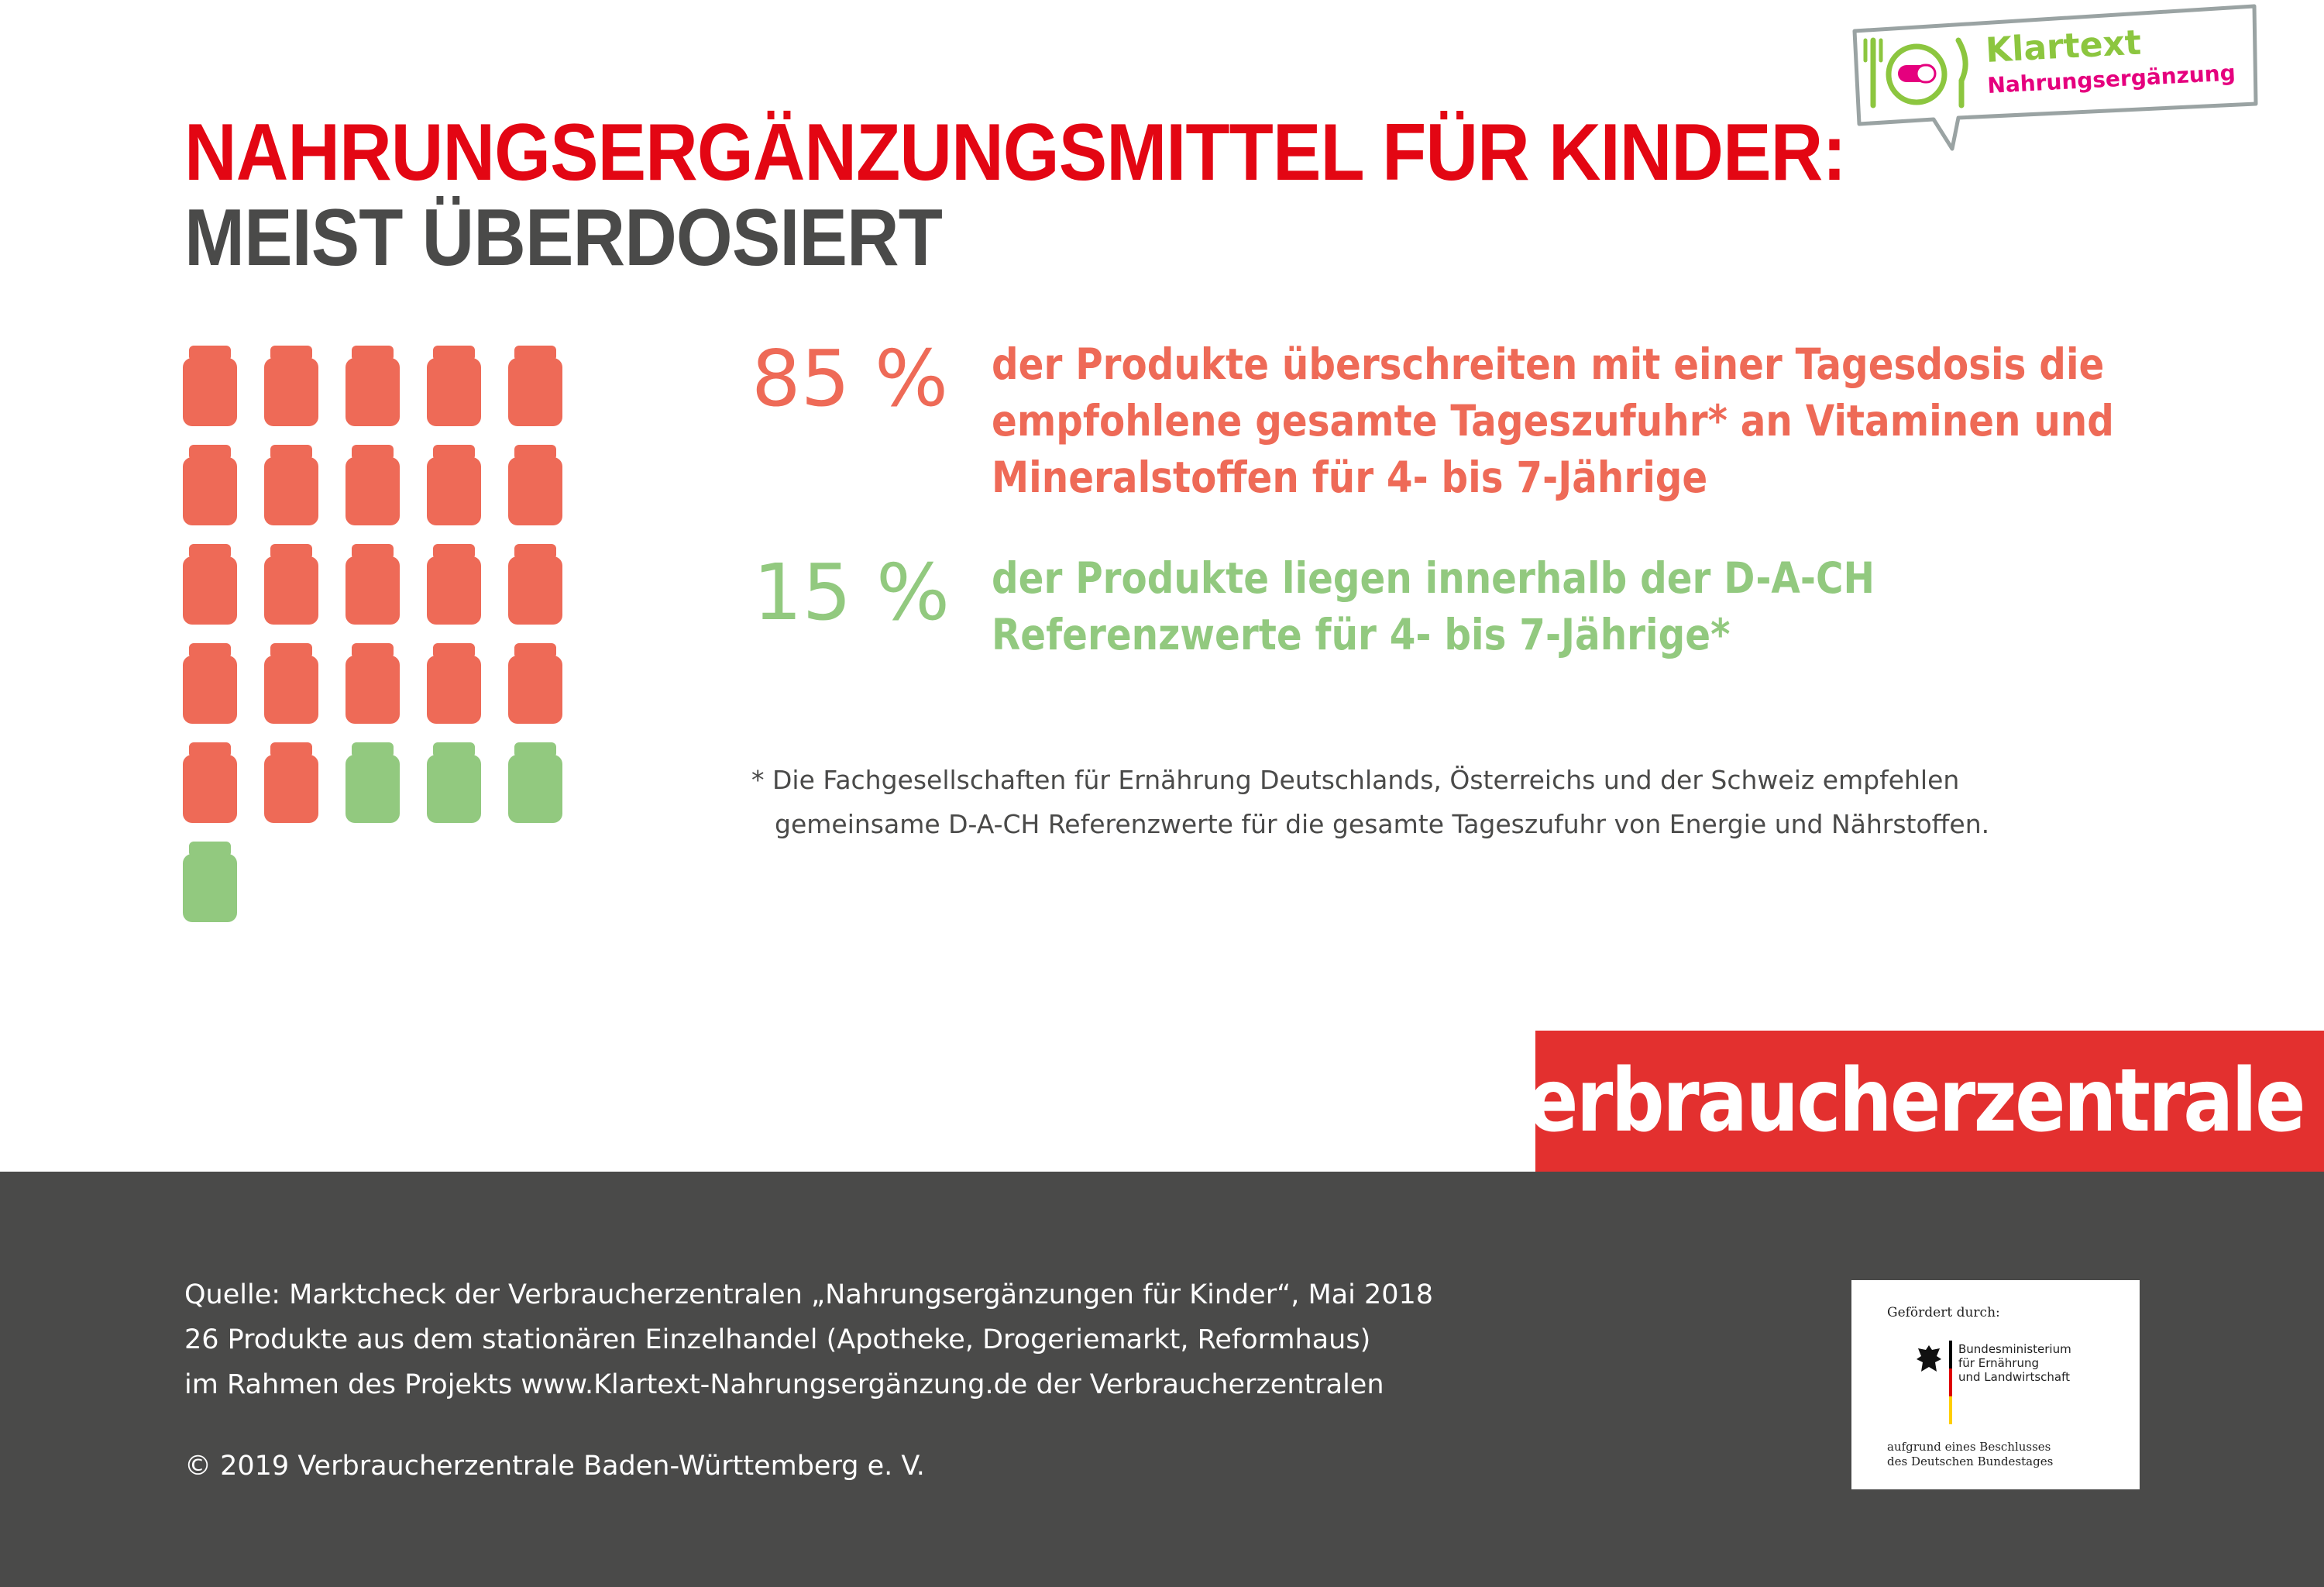 This screenshot has height=1587, width=2324. I want to click on brand-banner: verbraucherzentrale, so click(1902, 1101).